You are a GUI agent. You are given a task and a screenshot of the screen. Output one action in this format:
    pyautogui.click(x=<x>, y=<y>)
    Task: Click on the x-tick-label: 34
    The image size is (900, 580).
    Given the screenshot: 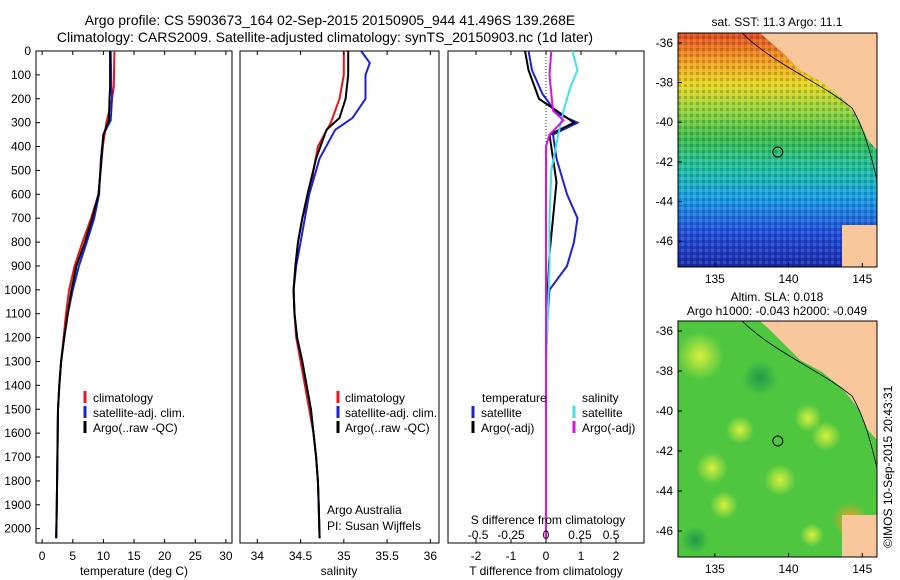 What is the action you would take?
    pyautogui.click(x=258, y=556)
    